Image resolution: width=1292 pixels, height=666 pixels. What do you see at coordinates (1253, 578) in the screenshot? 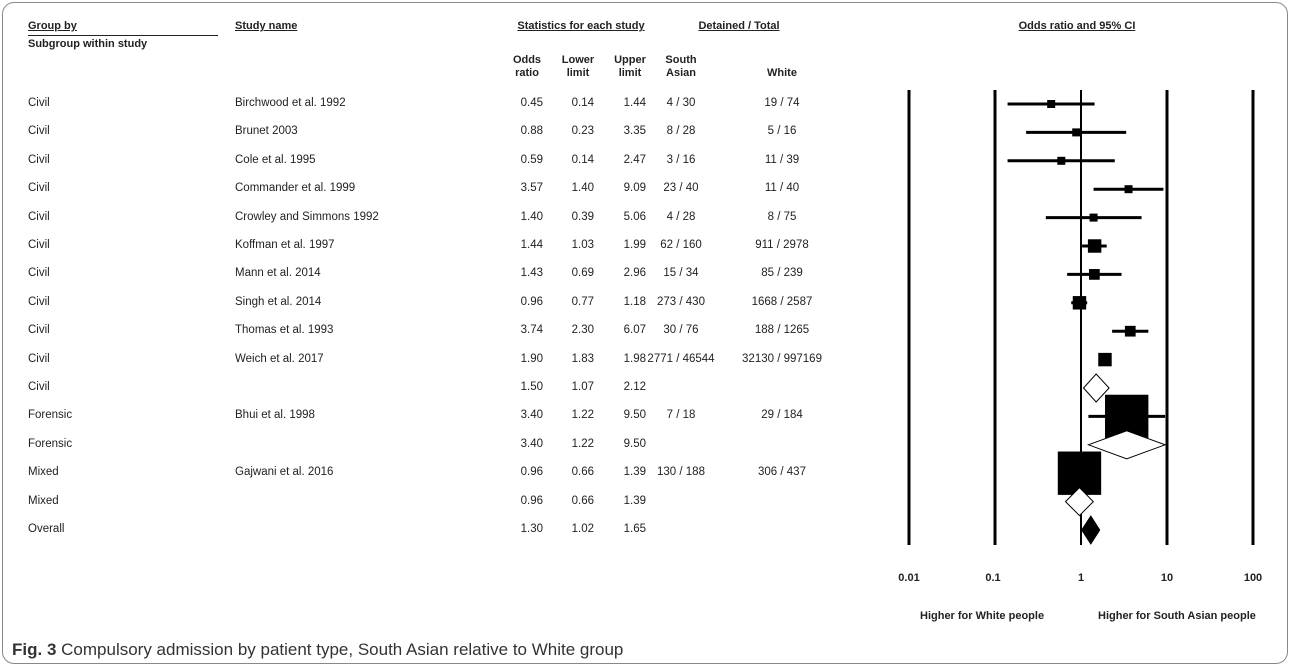
I see `x-tick-label: 100` at bounding box center [1253, 578].